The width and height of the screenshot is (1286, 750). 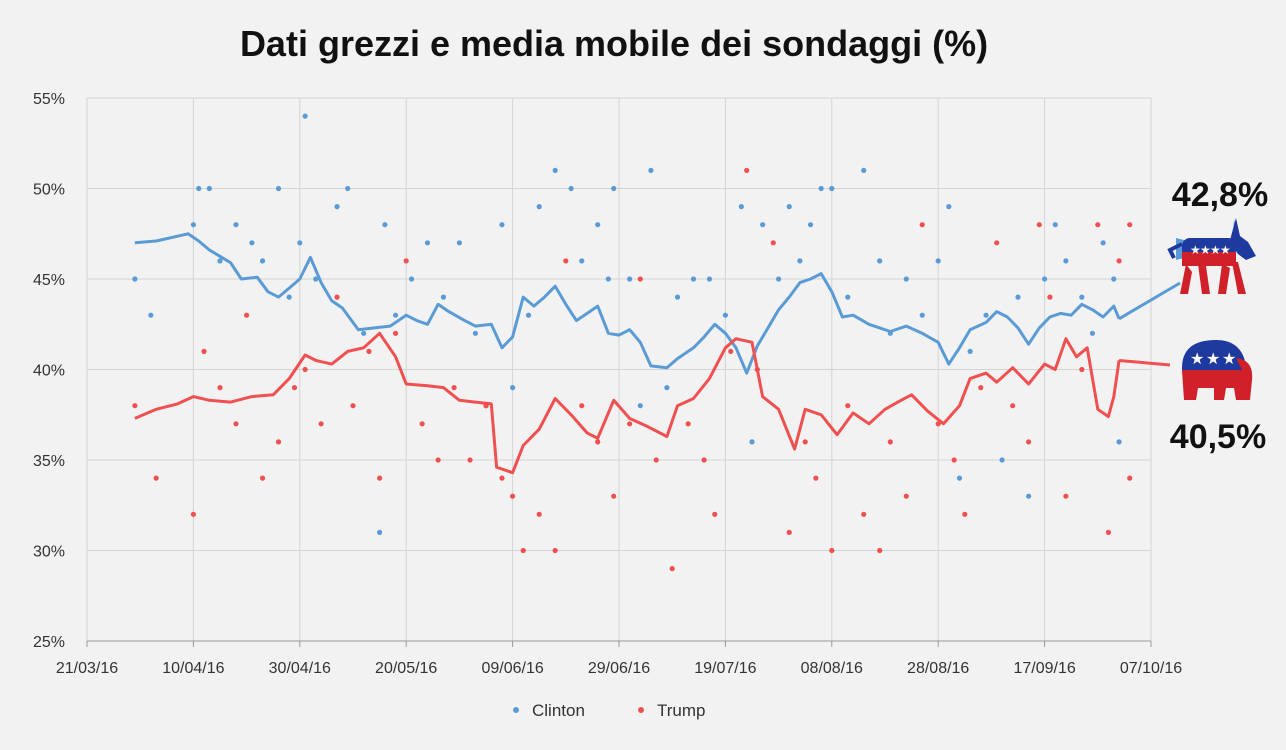 I want to click on y-tick-label: 50%, so click(x=49, y=190).